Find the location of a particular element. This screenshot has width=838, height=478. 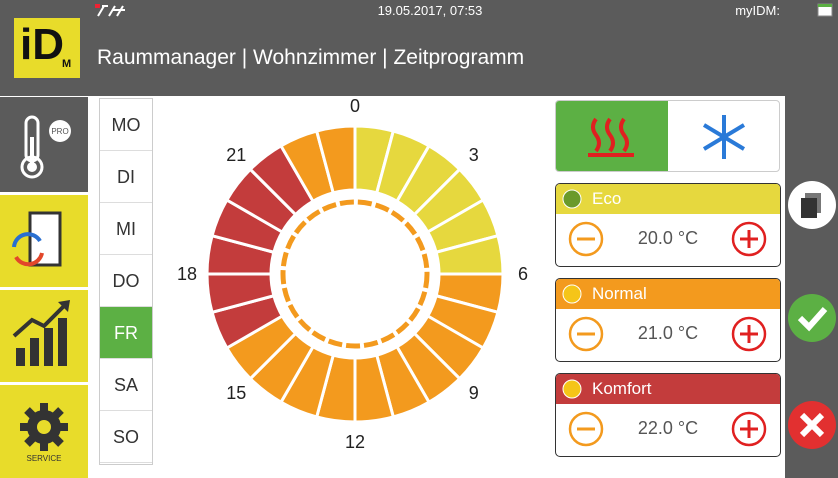

mode-temperature: 21.0 °C is located at coordinates (668, 333).